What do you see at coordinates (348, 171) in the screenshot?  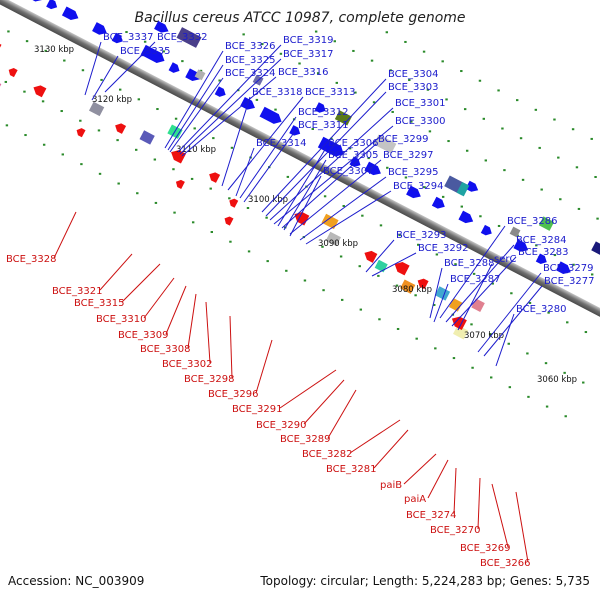 I see `forward-gene-label: BCE_3307` at bounding box center [348, 171].